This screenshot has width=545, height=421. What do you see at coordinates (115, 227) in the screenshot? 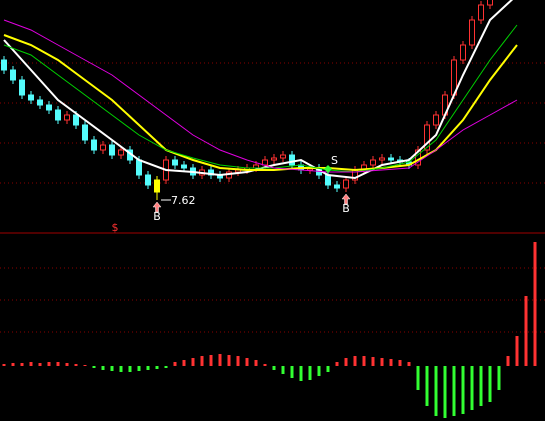
I see `marker-symbol: $` at bounding box center [115, 227].